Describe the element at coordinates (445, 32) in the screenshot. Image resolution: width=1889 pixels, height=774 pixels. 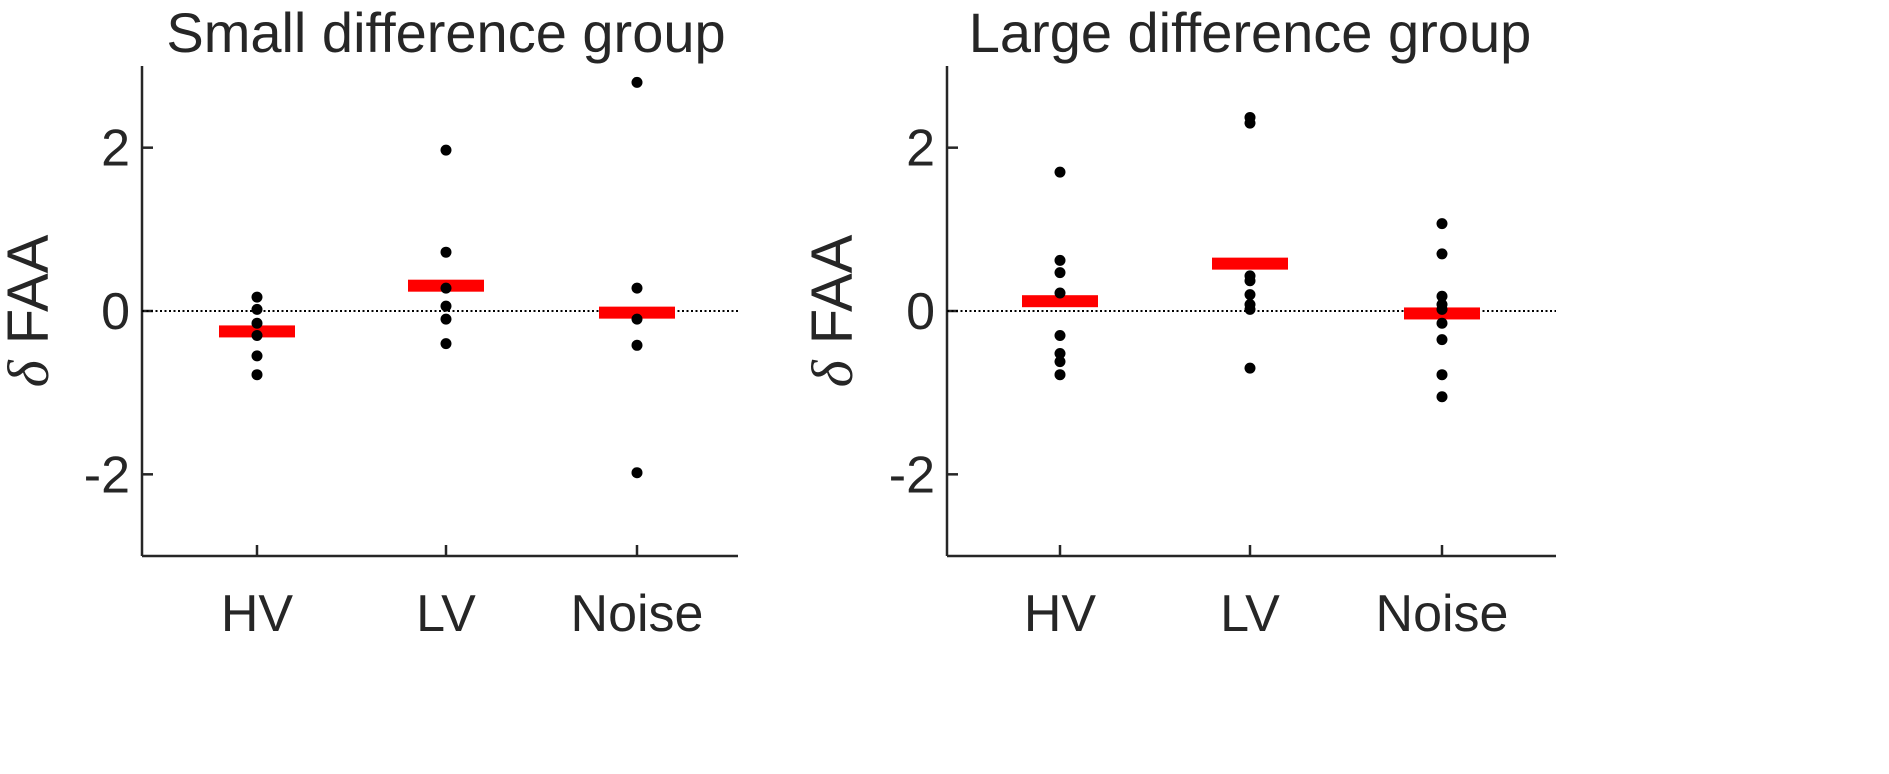
I see `chart-title: Small difference group` at that location.